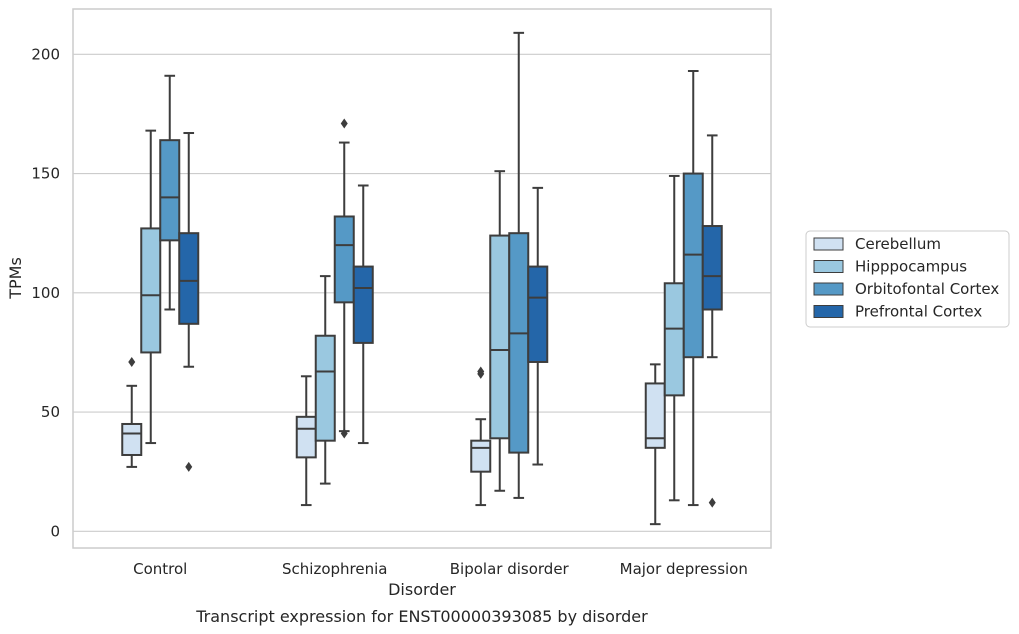  Describe the element at coordinates (160, 569) in the screenshot. I see `x-tick-label: Control` at that location.